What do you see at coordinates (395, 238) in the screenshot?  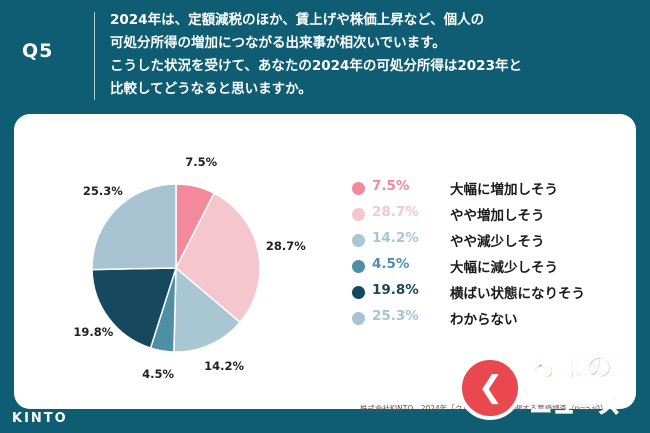 I see `legend-percent: 14.2%` at bounding box center [395, 238].